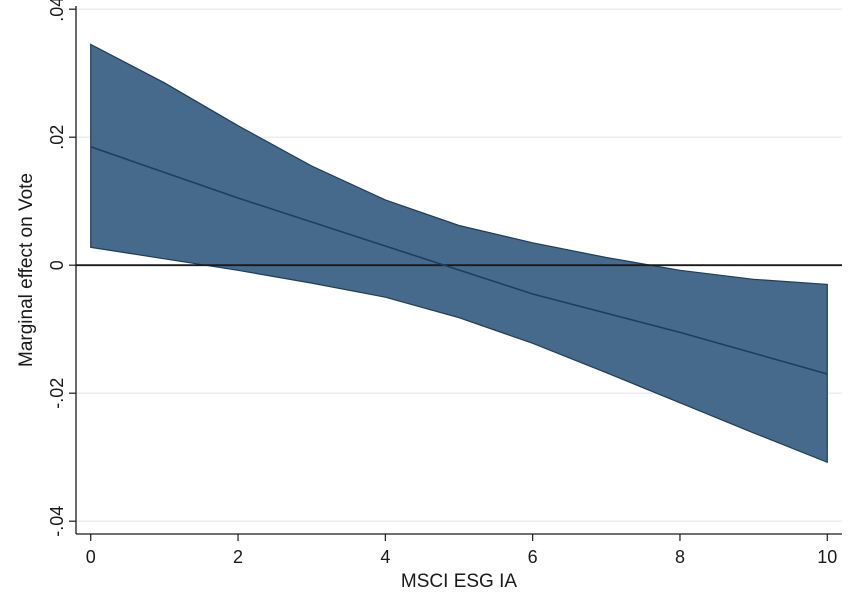 This screenshot has width=859, height=593. What do you see at coordinates (57, 521) in the screenshot?
I see `y-tick-label-0: -.04` at bounding box center [57, 521].